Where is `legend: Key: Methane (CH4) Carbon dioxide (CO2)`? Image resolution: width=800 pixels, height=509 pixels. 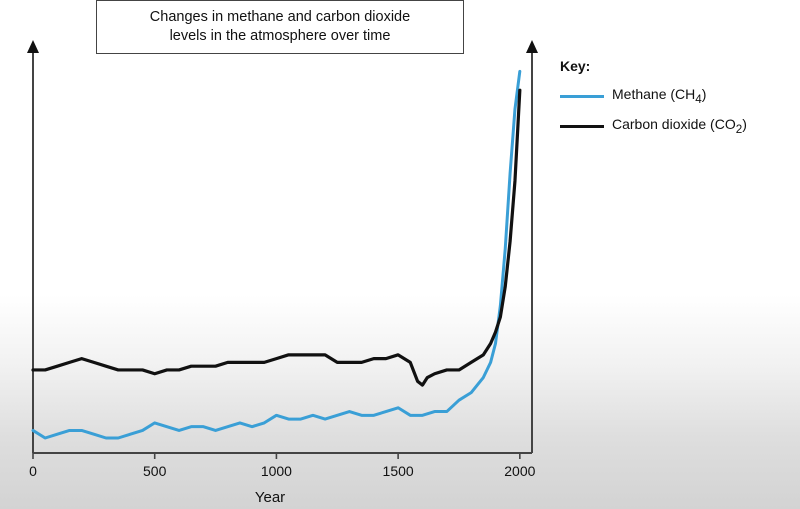
legend: Key: Methane (CH4) Carbon dioxide (CO2) is located at coordinates (677, 102).